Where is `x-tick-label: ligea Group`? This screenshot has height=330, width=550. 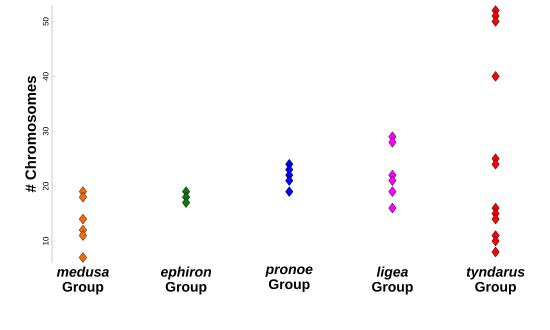
x-tick-label: ligea Group is located at coordinates (392, 280).